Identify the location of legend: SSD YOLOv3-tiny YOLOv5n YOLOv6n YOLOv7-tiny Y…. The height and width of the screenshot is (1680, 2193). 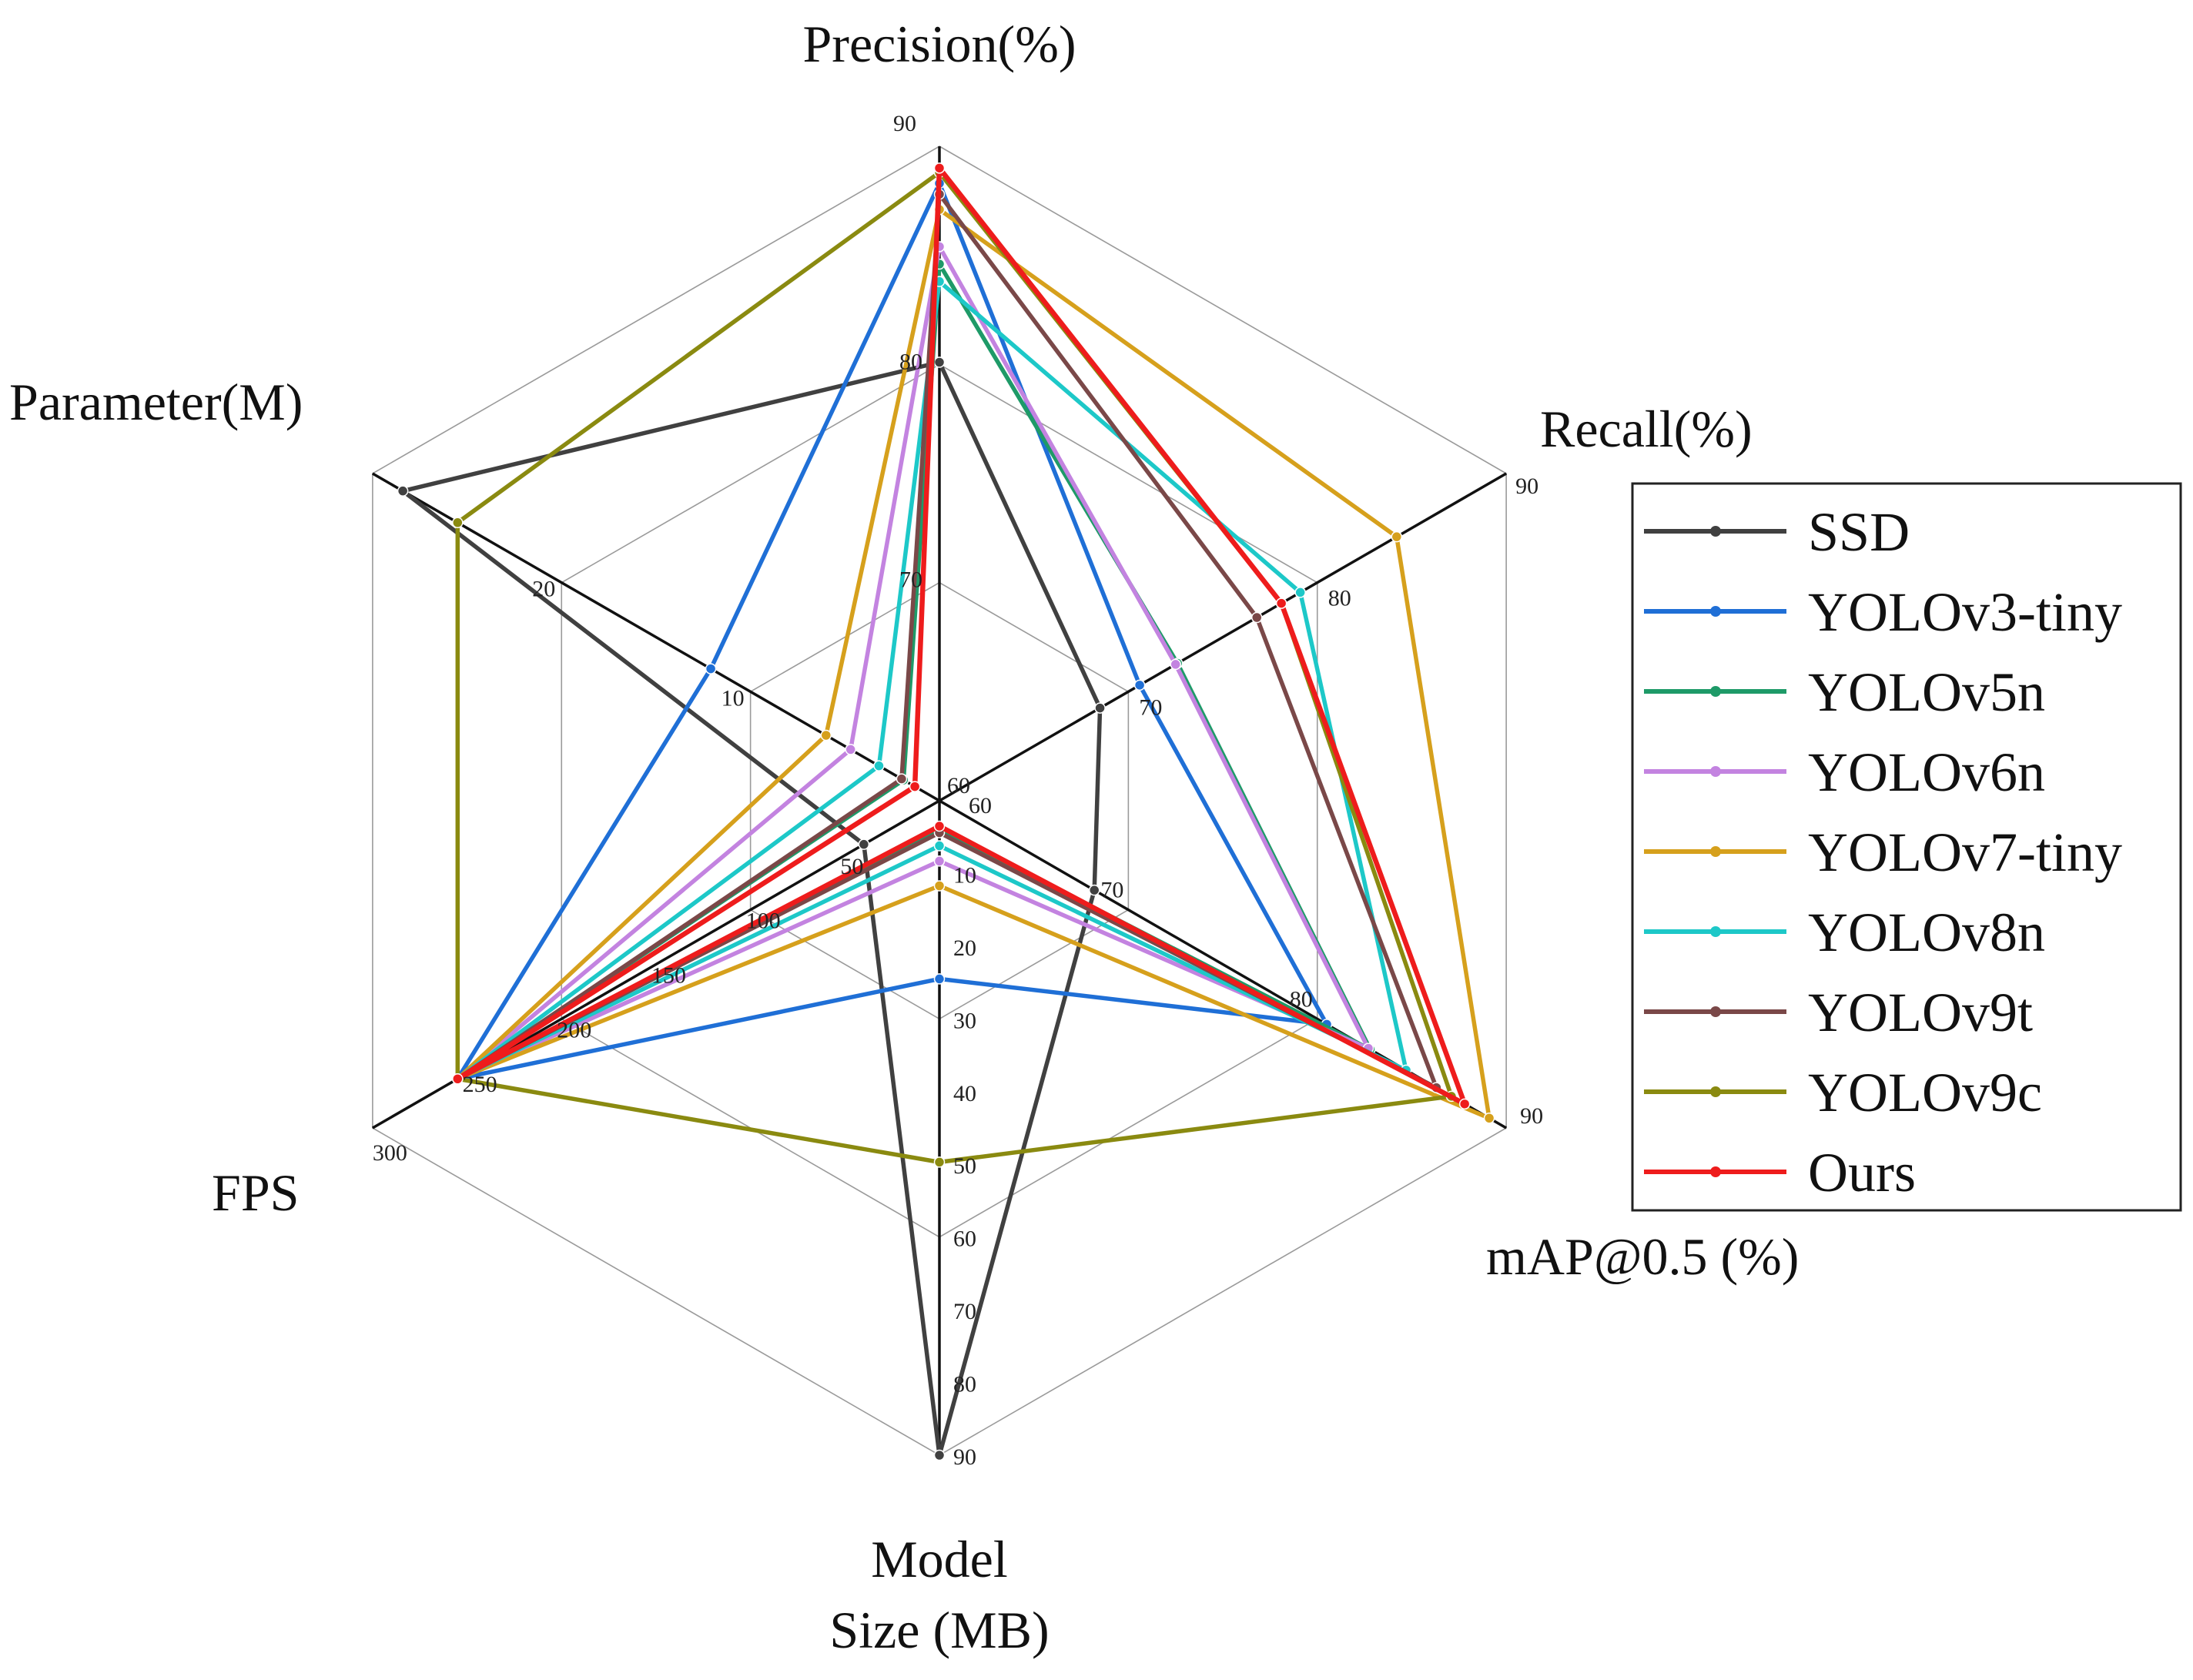
(1906, 847).